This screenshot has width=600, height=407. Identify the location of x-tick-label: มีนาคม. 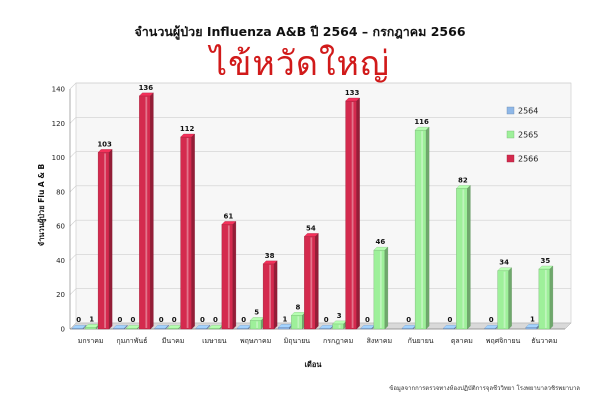
(173, 341).